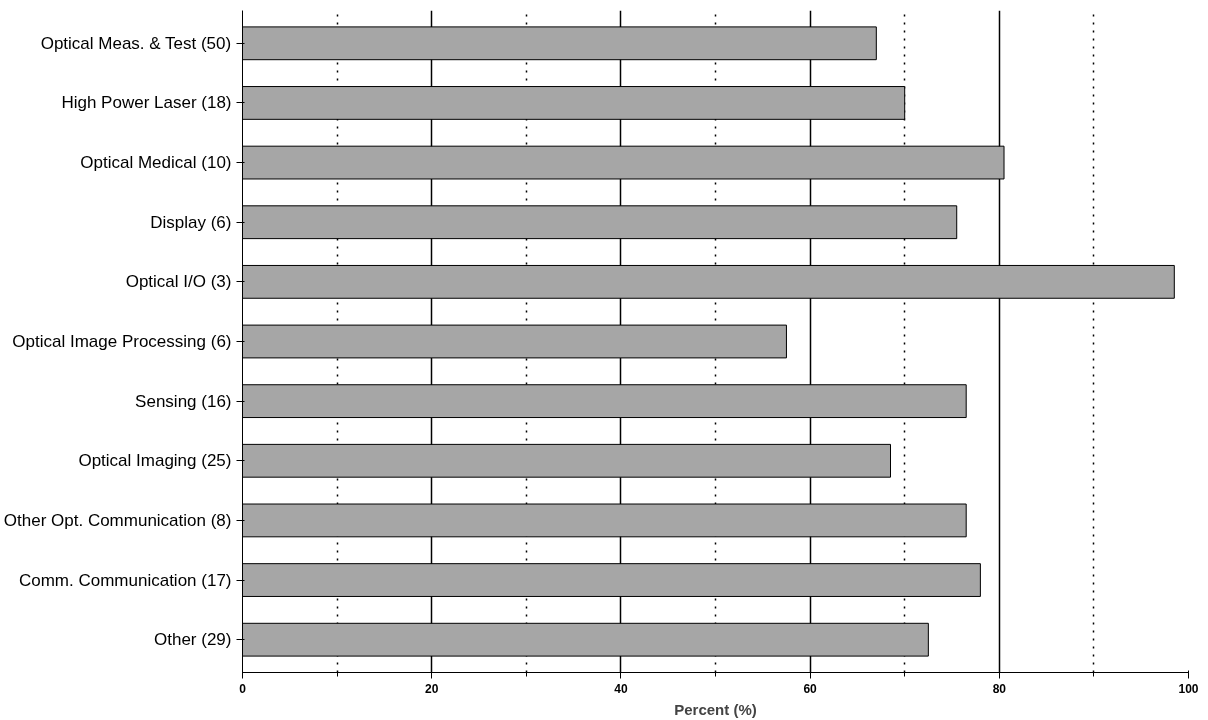  Describe the element at coordinates (178, 282) in the screenshot. I see `y-tick-label: Optical I/O (3)` at that location.